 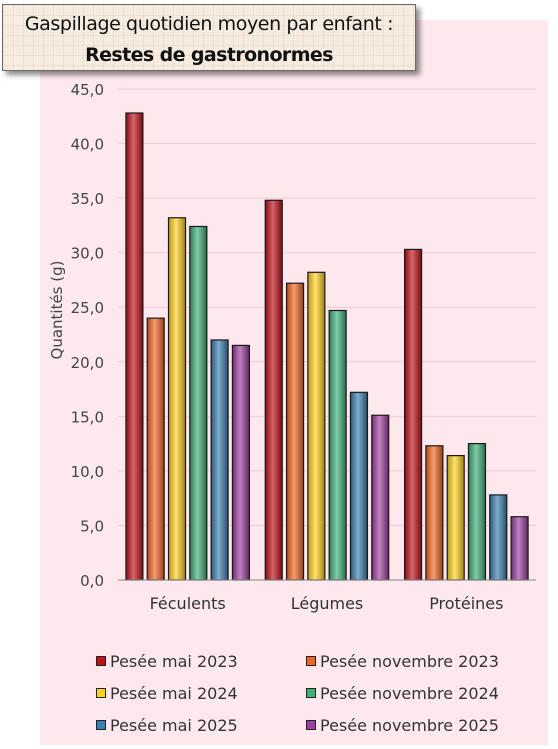 I want to click on legend-label: Pesée mai 2024, so click(x=174, y=693).